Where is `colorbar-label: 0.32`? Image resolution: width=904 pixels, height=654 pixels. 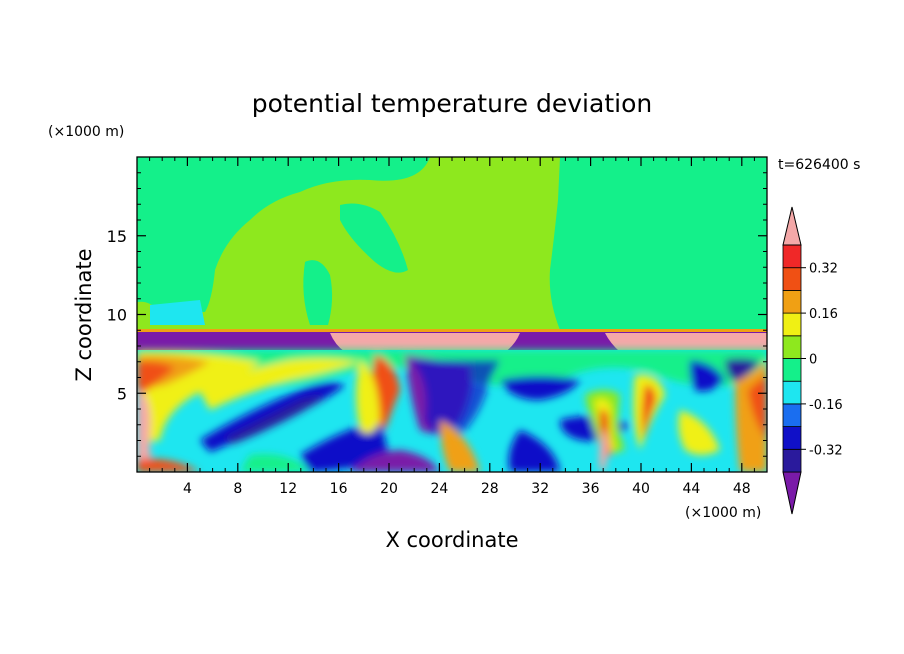
colorbar-label: 0.32 is located at coordinates (823, 269).